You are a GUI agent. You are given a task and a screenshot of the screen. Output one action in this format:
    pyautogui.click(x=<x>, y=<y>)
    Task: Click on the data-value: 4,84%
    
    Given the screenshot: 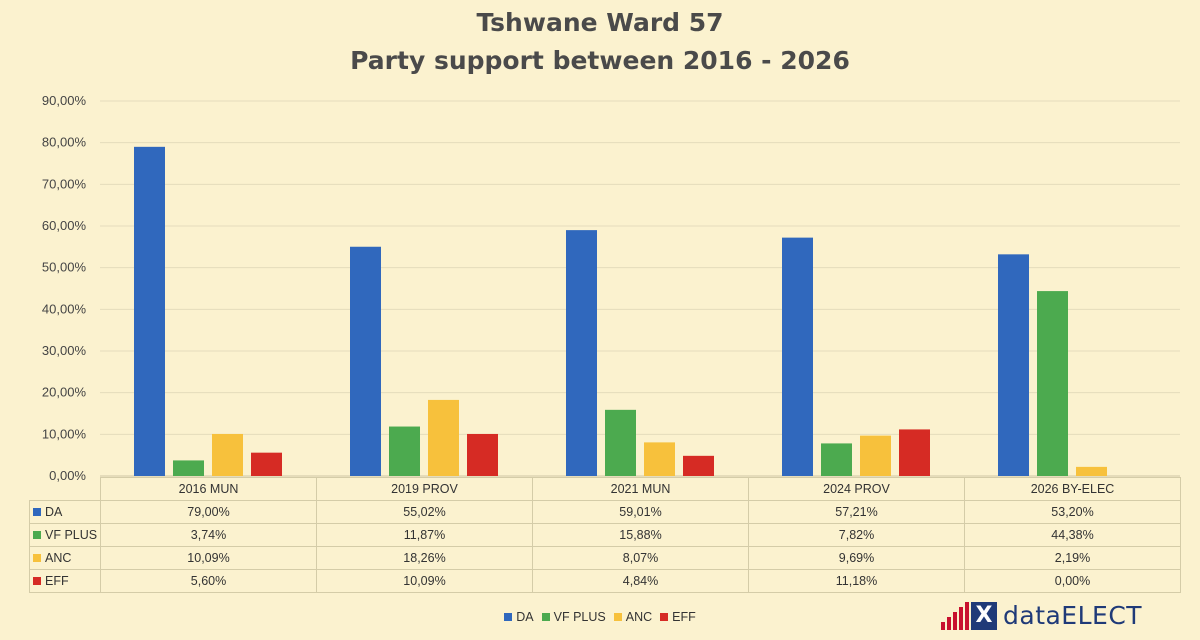 What is the action you would take?
    pyautogui.click(x=640, y=581)
    